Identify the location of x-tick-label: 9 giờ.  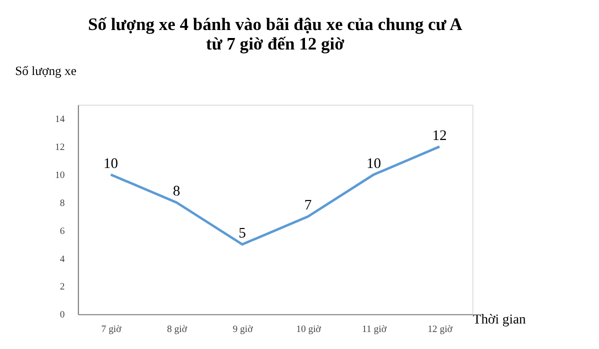
(243, 330).